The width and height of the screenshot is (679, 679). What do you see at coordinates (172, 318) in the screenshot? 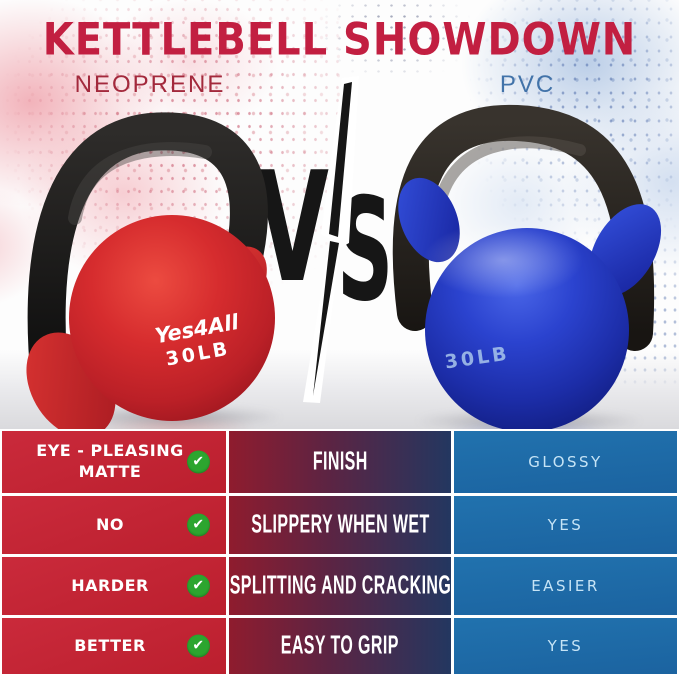
I see `red-kettlebell-body` at bounding box center [172, 318].